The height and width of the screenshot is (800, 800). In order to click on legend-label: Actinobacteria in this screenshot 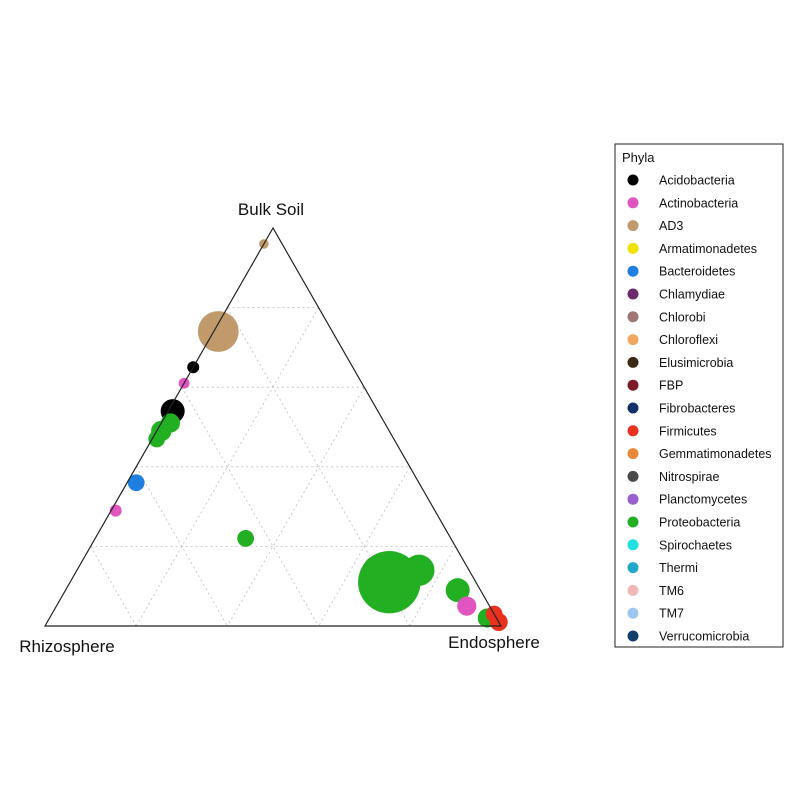, I will do `click(698, 203)`.